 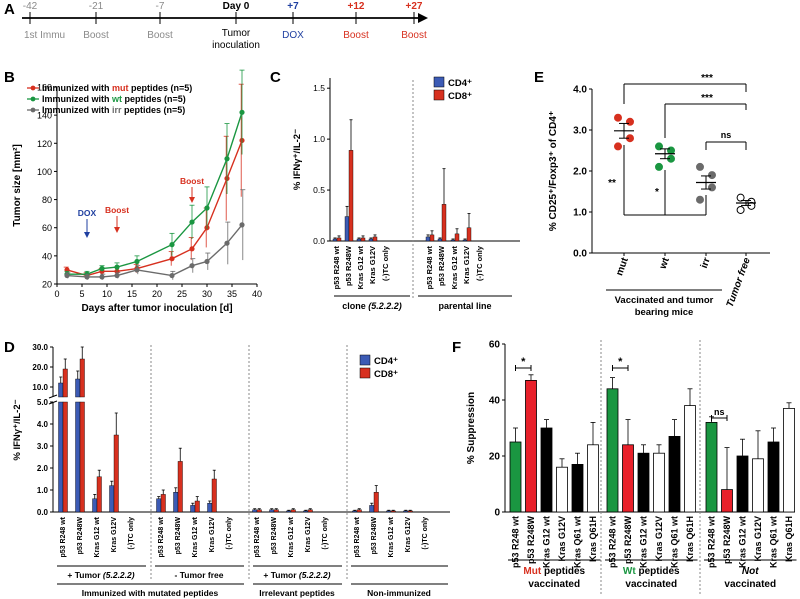 What do you see at coordinates (612, 183) in the screenshot?
I see `significance-label: **` at bounding box center [612, 183].